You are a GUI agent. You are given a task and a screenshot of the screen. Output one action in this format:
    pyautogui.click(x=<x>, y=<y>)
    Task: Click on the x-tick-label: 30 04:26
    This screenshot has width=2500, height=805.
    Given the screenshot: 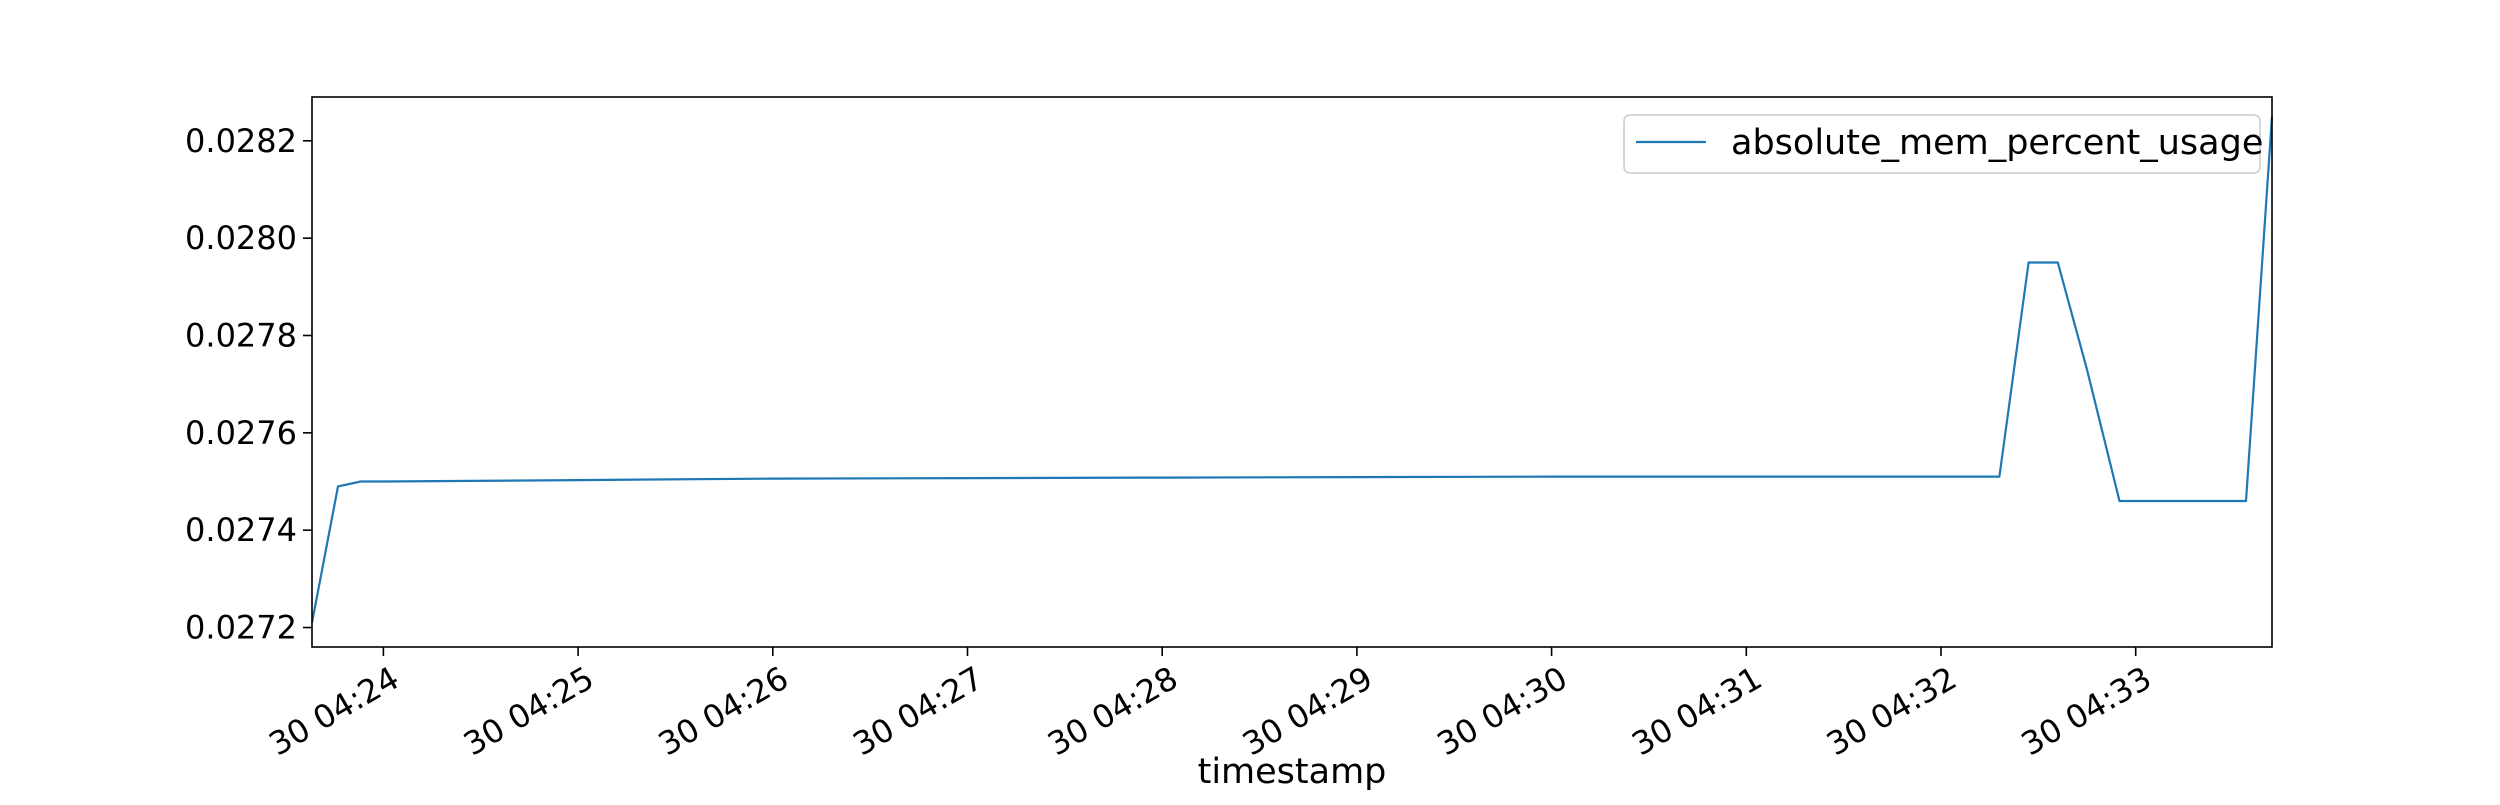 What is the action you would take?
    pyautogui.click(x=723, y=711)
    